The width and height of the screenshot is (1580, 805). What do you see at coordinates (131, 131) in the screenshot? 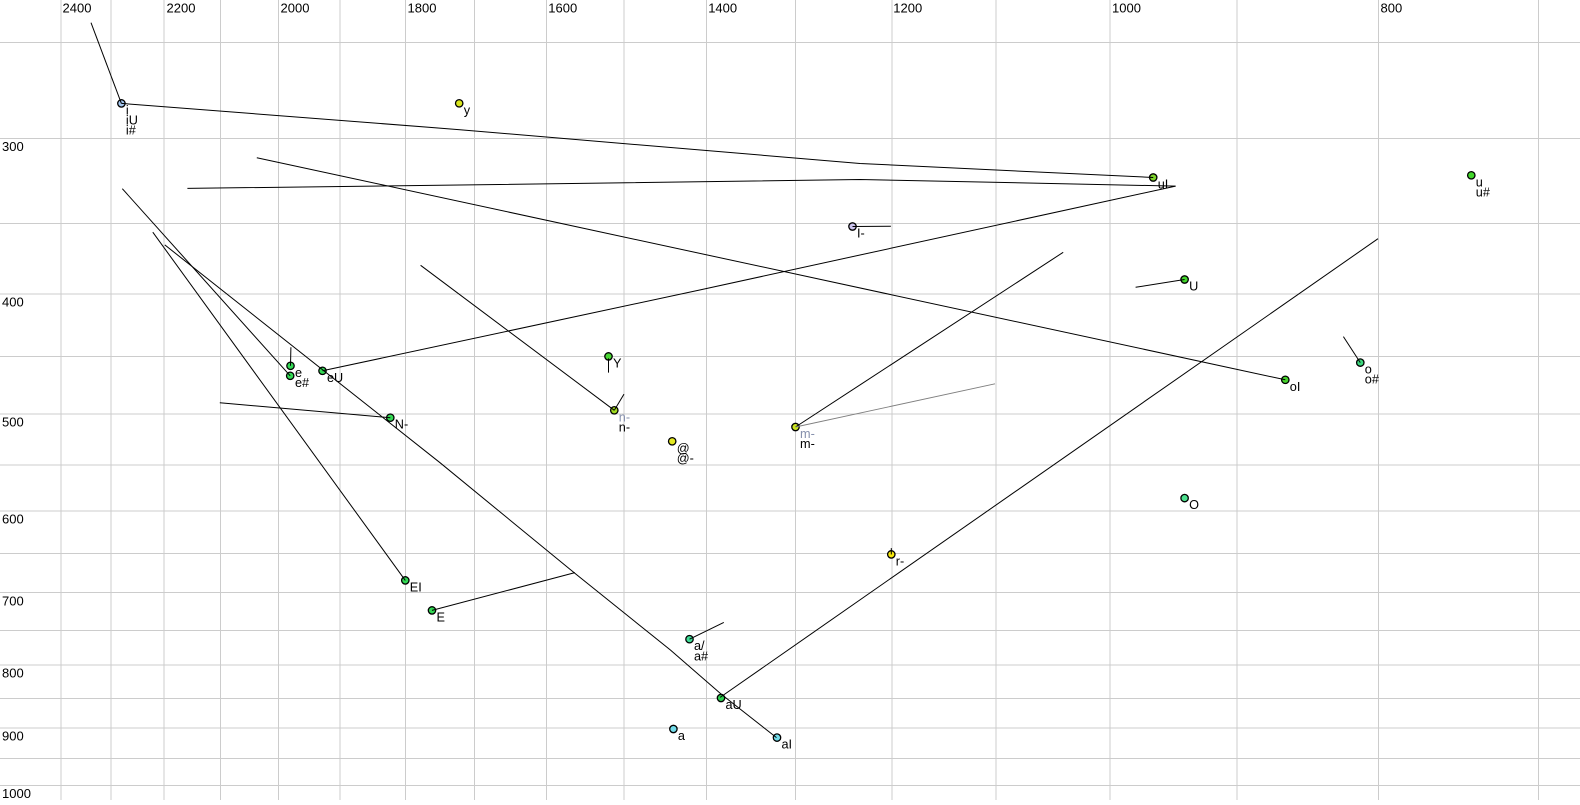
I see `svg-text: i#` at bounding box center [131, 131].